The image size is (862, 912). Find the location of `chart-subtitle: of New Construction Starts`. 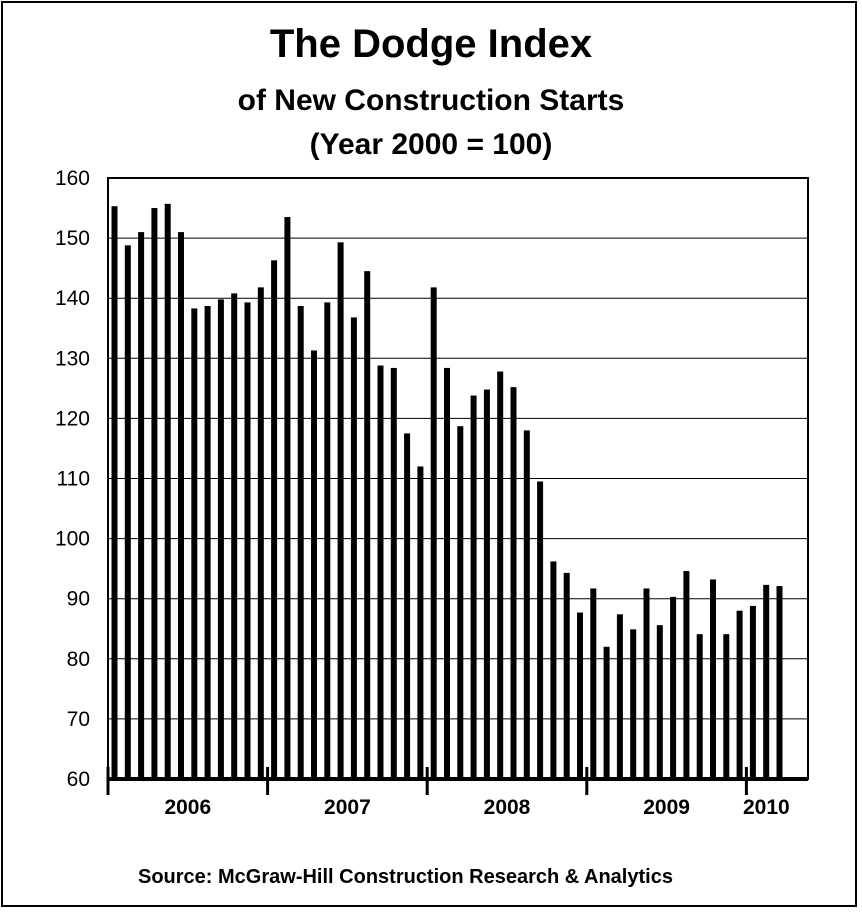

chart-subtitle: of New Construction Starts is located at coordinates (431, 100).